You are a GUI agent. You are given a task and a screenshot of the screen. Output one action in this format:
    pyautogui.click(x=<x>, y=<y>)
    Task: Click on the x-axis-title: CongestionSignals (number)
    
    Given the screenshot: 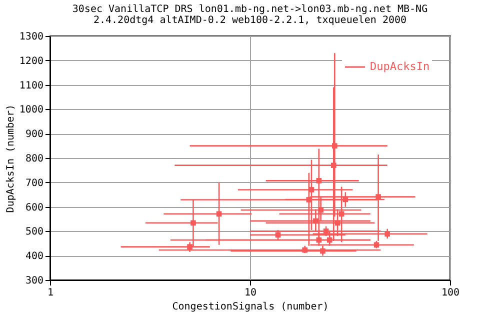 What is the action you would take?
    pyautogui.click(x=250, y=307)
    